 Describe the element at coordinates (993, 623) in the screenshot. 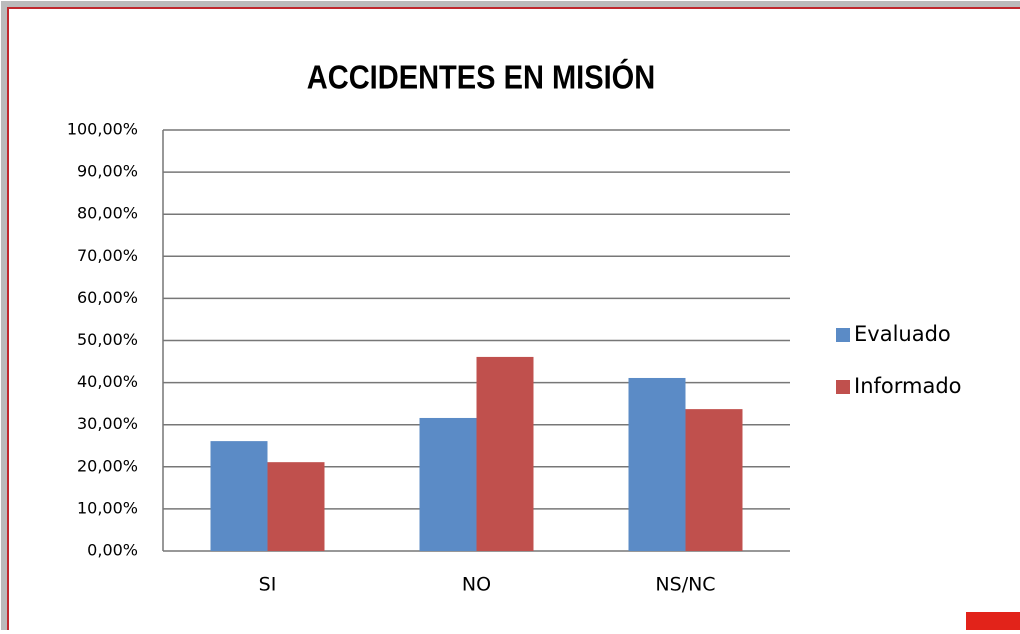

I see `corner-mark` at that location.